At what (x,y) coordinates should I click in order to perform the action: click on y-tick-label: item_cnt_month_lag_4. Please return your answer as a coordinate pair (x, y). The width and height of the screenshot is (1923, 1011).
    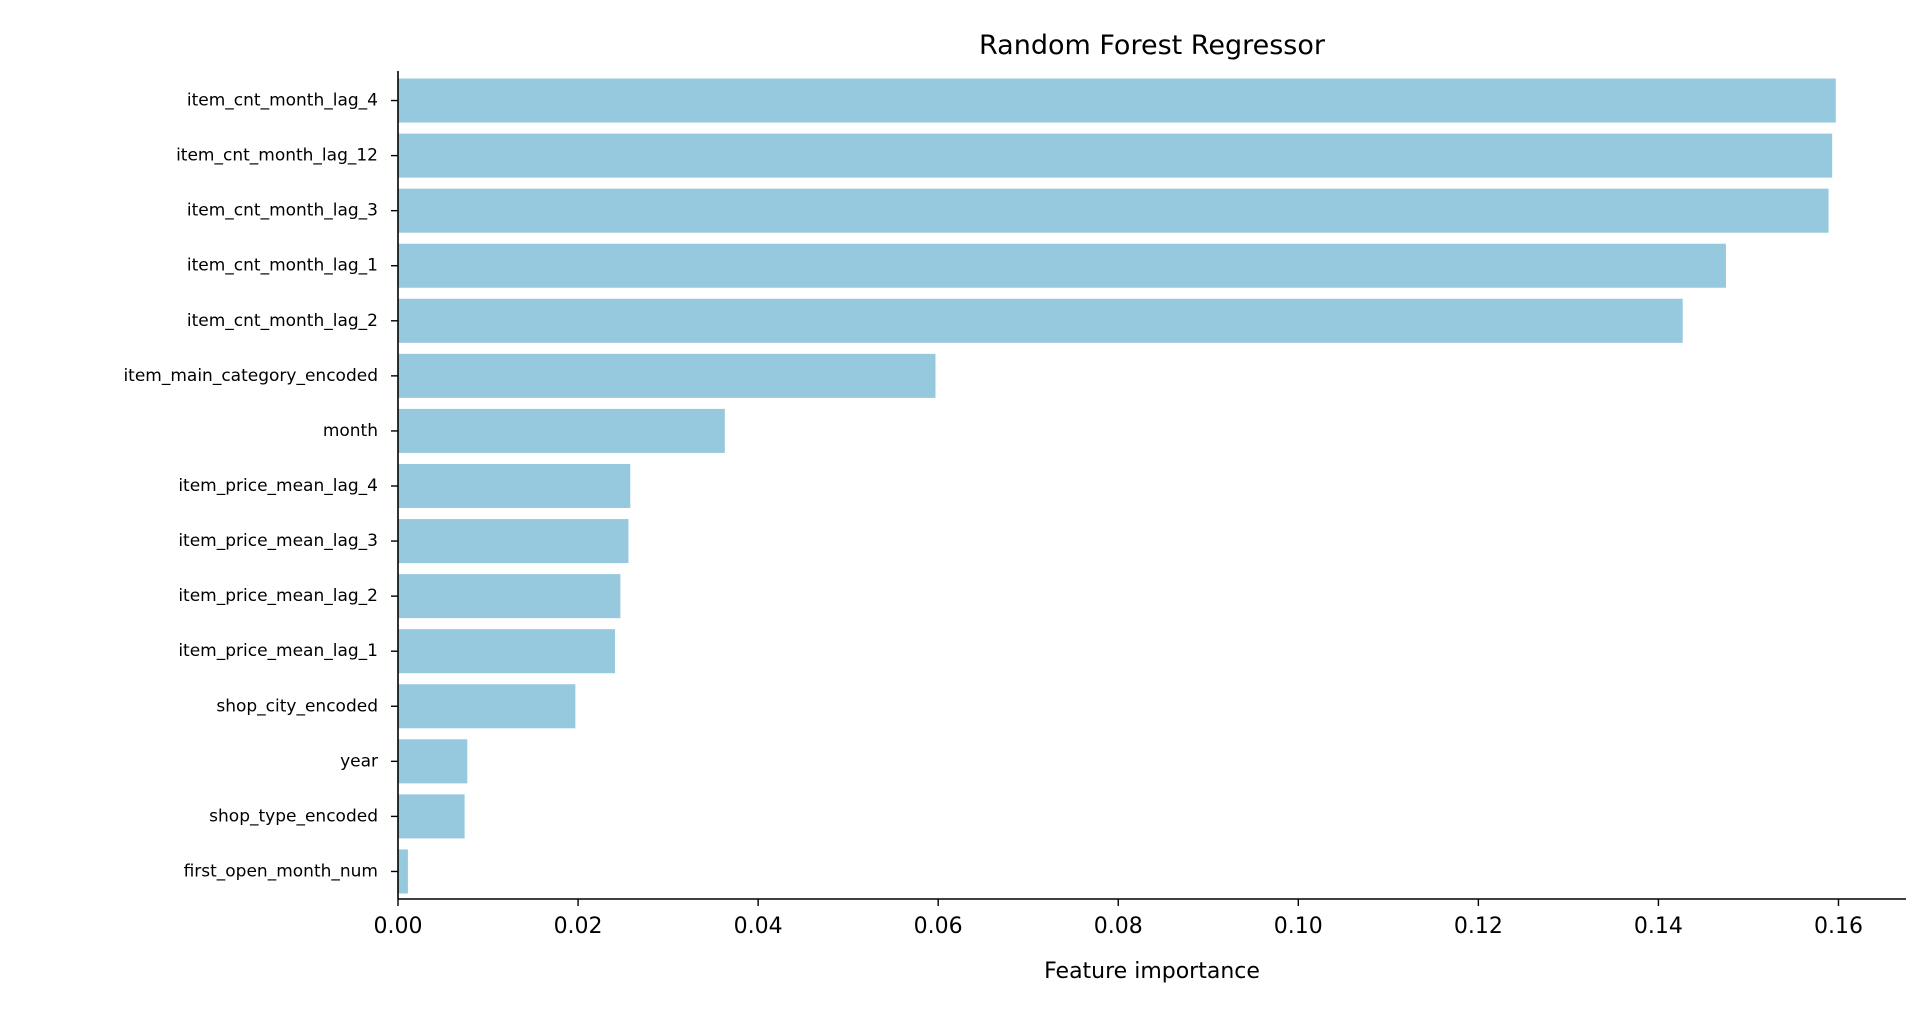
    Looking at the image, I should click on (282, 101).